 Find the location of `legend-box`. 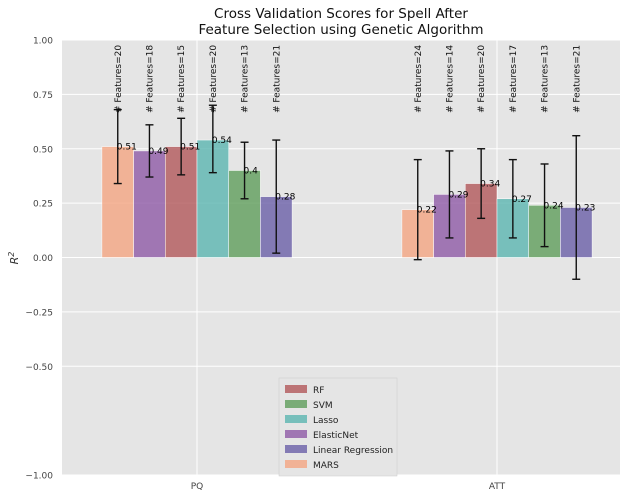

legend-box is located at coordinates (338, 427).